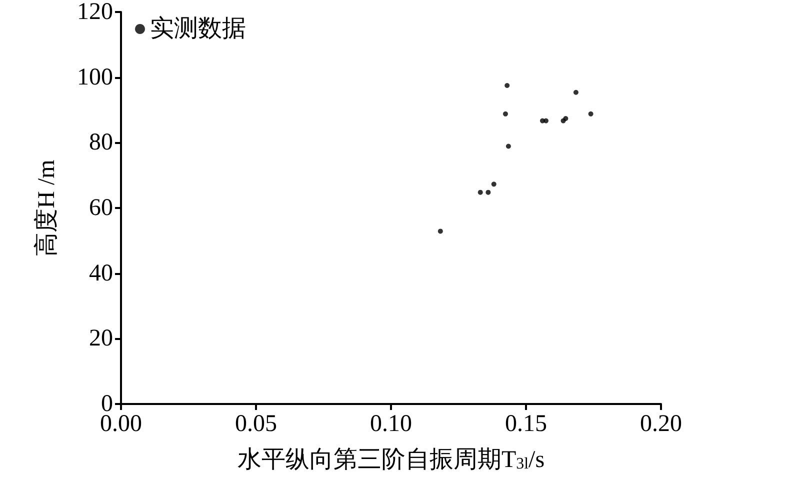  Describe the element at coordinates (661, 424) in the screenshot. I see `x-tick-label: 0.20` at that location.